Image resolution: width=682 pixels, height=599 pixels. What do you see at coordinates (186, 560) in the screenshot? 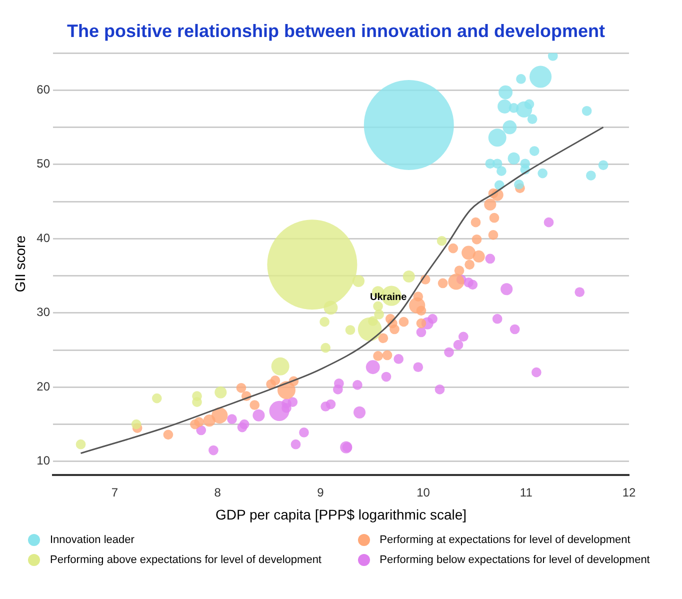
I see `legend-label: Performing above expectations for level of development` at bounding box center [186, 560].